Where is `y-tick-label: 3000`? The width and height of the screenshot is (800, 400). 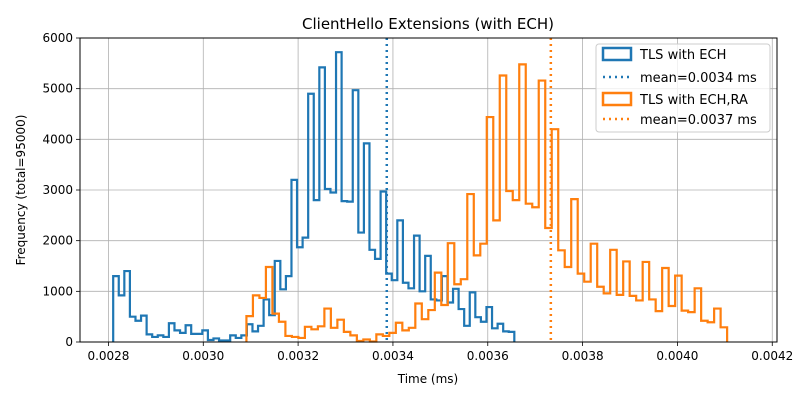 y-tick-label: 3000 is located at coordinates (57, 190).